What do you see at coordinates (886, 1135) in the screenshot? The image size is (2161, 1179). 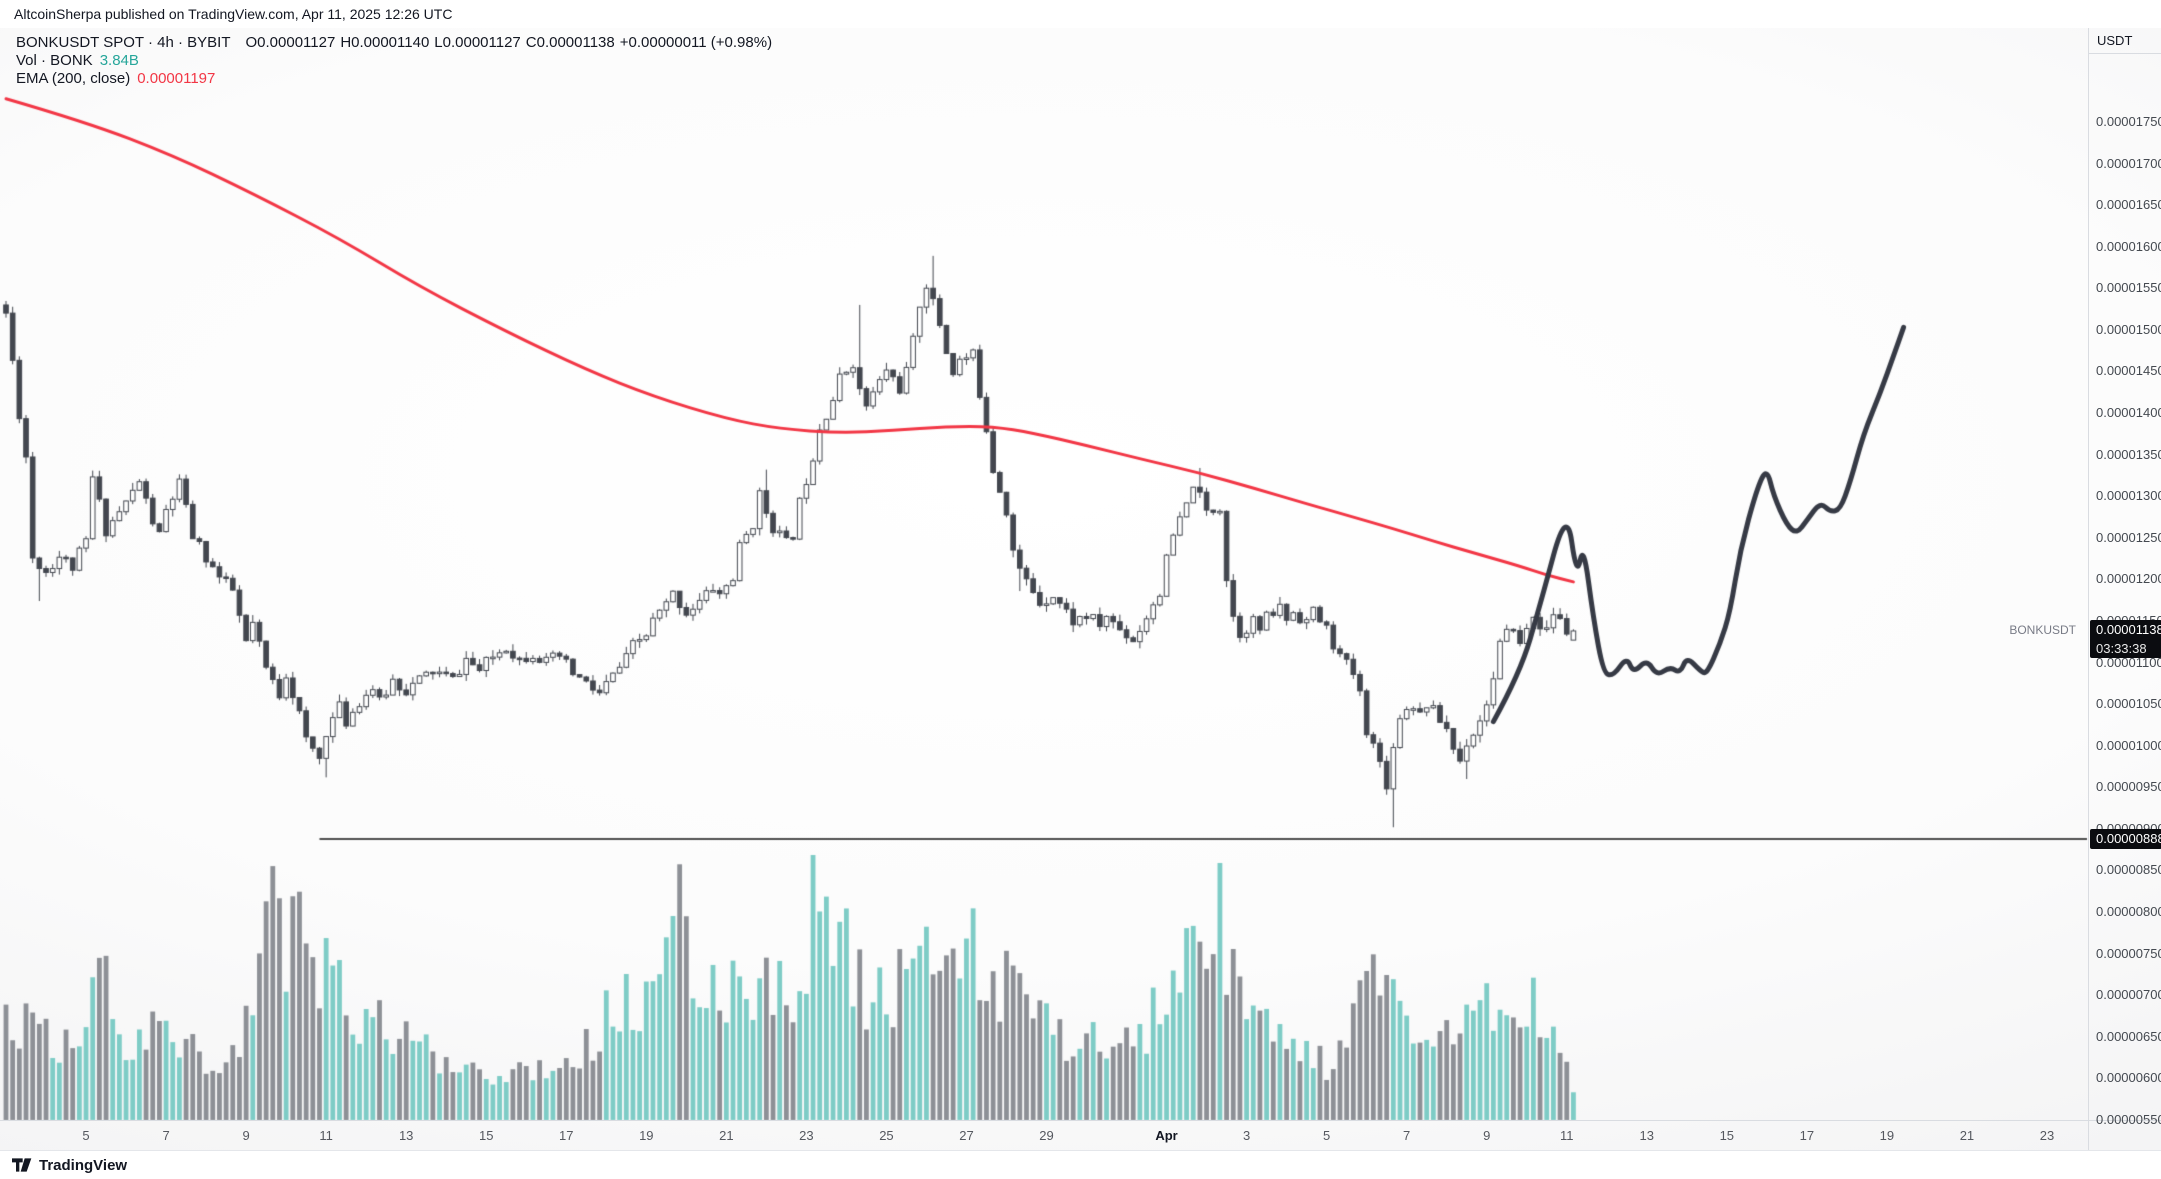 I see `time-tick-label: 25` at bounding box center [886, 1135].